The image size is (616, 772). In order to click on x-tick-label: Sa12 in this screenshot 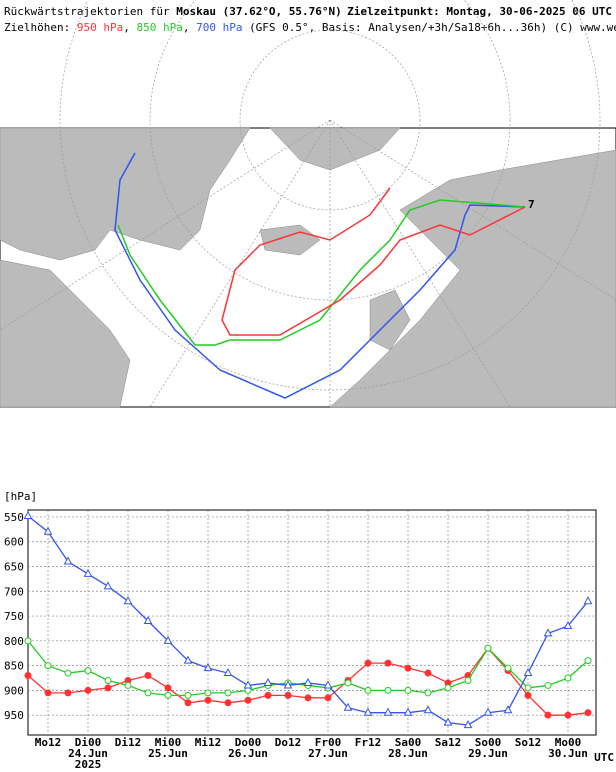, I will do `click(448, 742)`.